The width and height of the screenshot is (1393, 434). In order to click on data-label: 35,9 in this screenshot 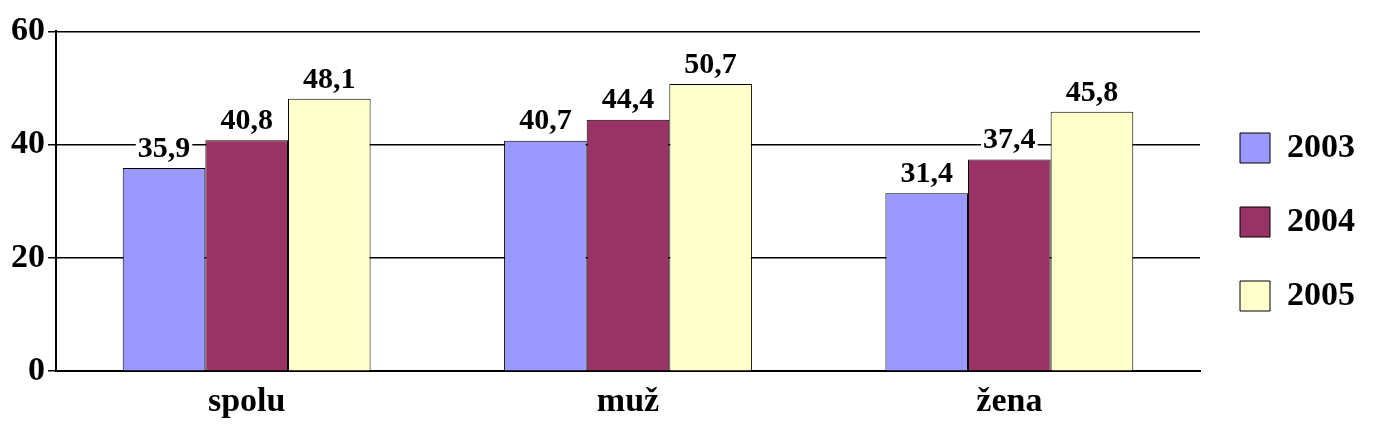, I will do `click(164, 146)`.